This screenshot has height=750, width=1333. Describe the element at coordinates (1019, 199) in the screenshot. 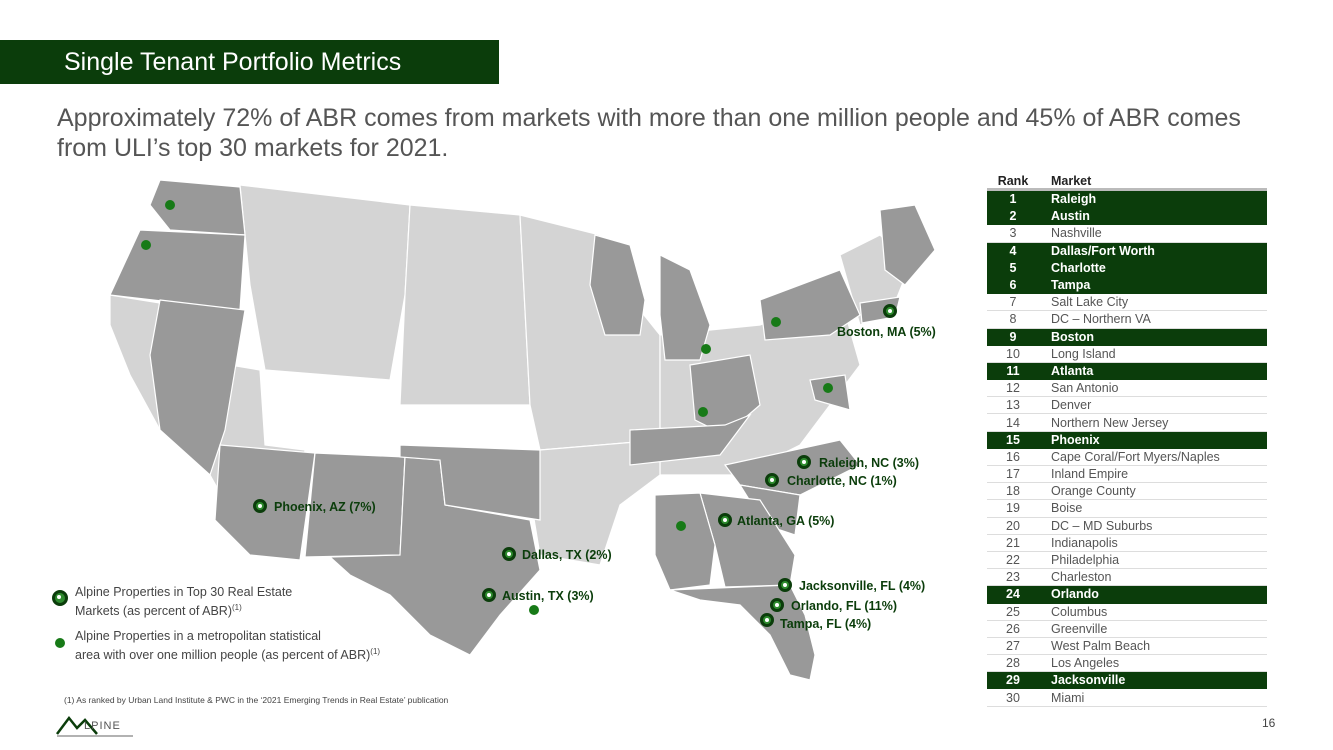

I see `rank-cell: 1` at that location.